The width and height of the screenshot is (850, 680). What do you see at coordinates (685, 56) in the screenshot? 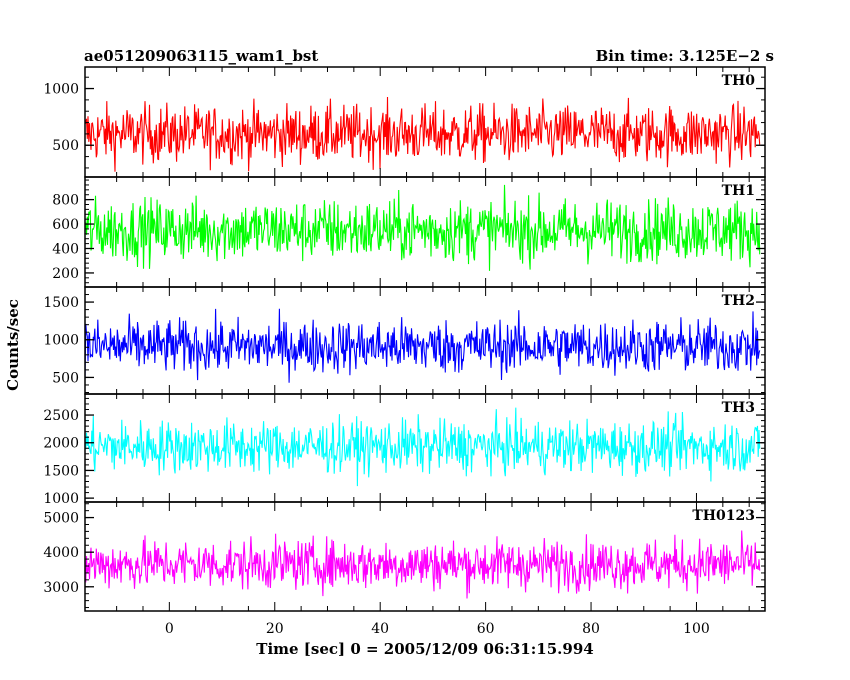
I see `bin-time-label: Bin time: 3.125E−2 s` at bounding box center [685, 56].